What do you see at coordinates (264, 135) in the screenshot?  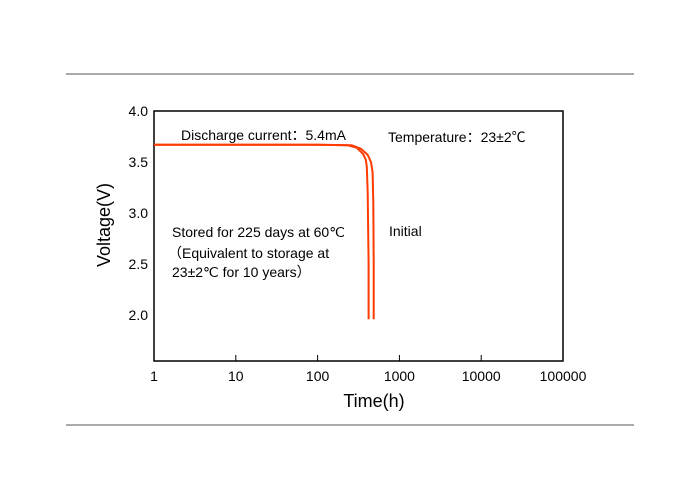 I see `discharge-current-annotation: Discharge current：5.4mA` at bounding box center [264, 135].